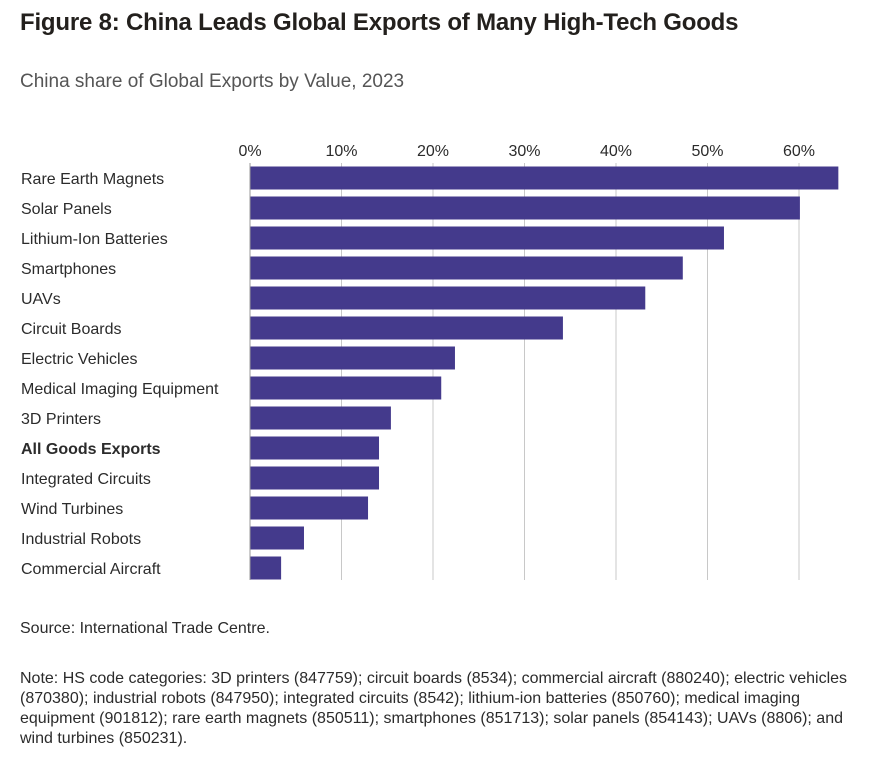 The width and height of the screenshot is (894, 761). What do you see at coordinates (341, 151) in the screenshot?
I see `x-tick-label: 10%` at bounding box center [341, 151].